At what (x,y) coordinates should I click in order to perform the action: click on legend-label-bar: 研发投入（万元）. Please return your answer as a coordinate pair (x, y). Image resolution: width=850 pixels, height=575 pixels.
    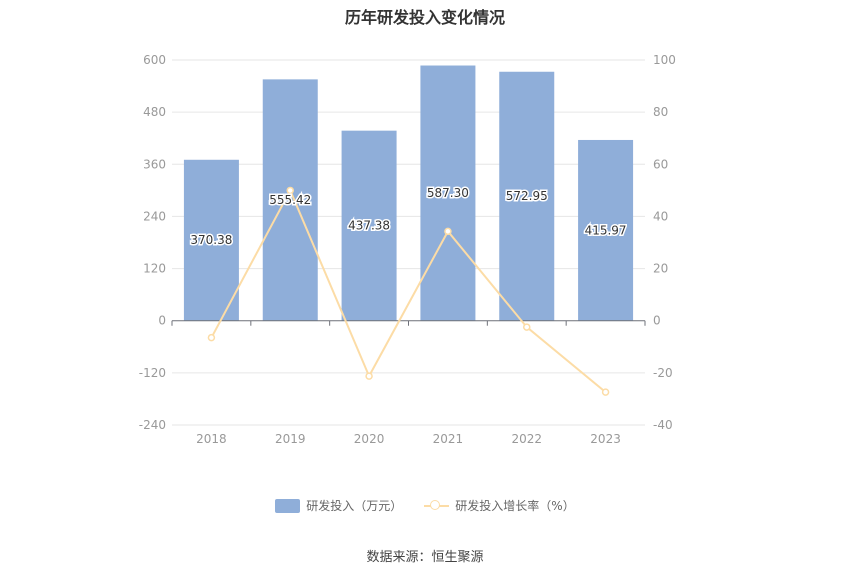
    Looking at the image, I should click on (354, 506).